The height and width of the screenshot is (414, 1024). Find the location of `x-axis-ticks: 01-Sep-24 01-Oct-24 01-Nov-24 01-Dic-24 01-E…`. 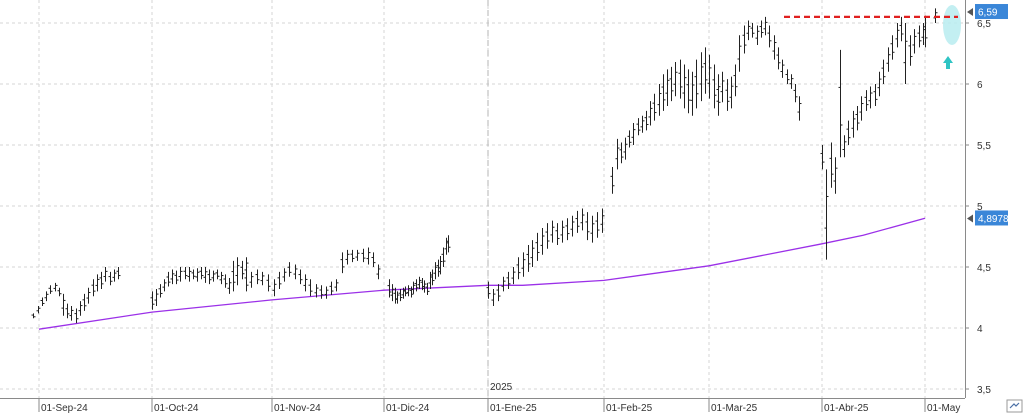

x-axis-ticks: 01-Sep-24 01-Oct-24 01-Nov-24 01-Dic-24 01-E… is located at coordinates (499, 406).